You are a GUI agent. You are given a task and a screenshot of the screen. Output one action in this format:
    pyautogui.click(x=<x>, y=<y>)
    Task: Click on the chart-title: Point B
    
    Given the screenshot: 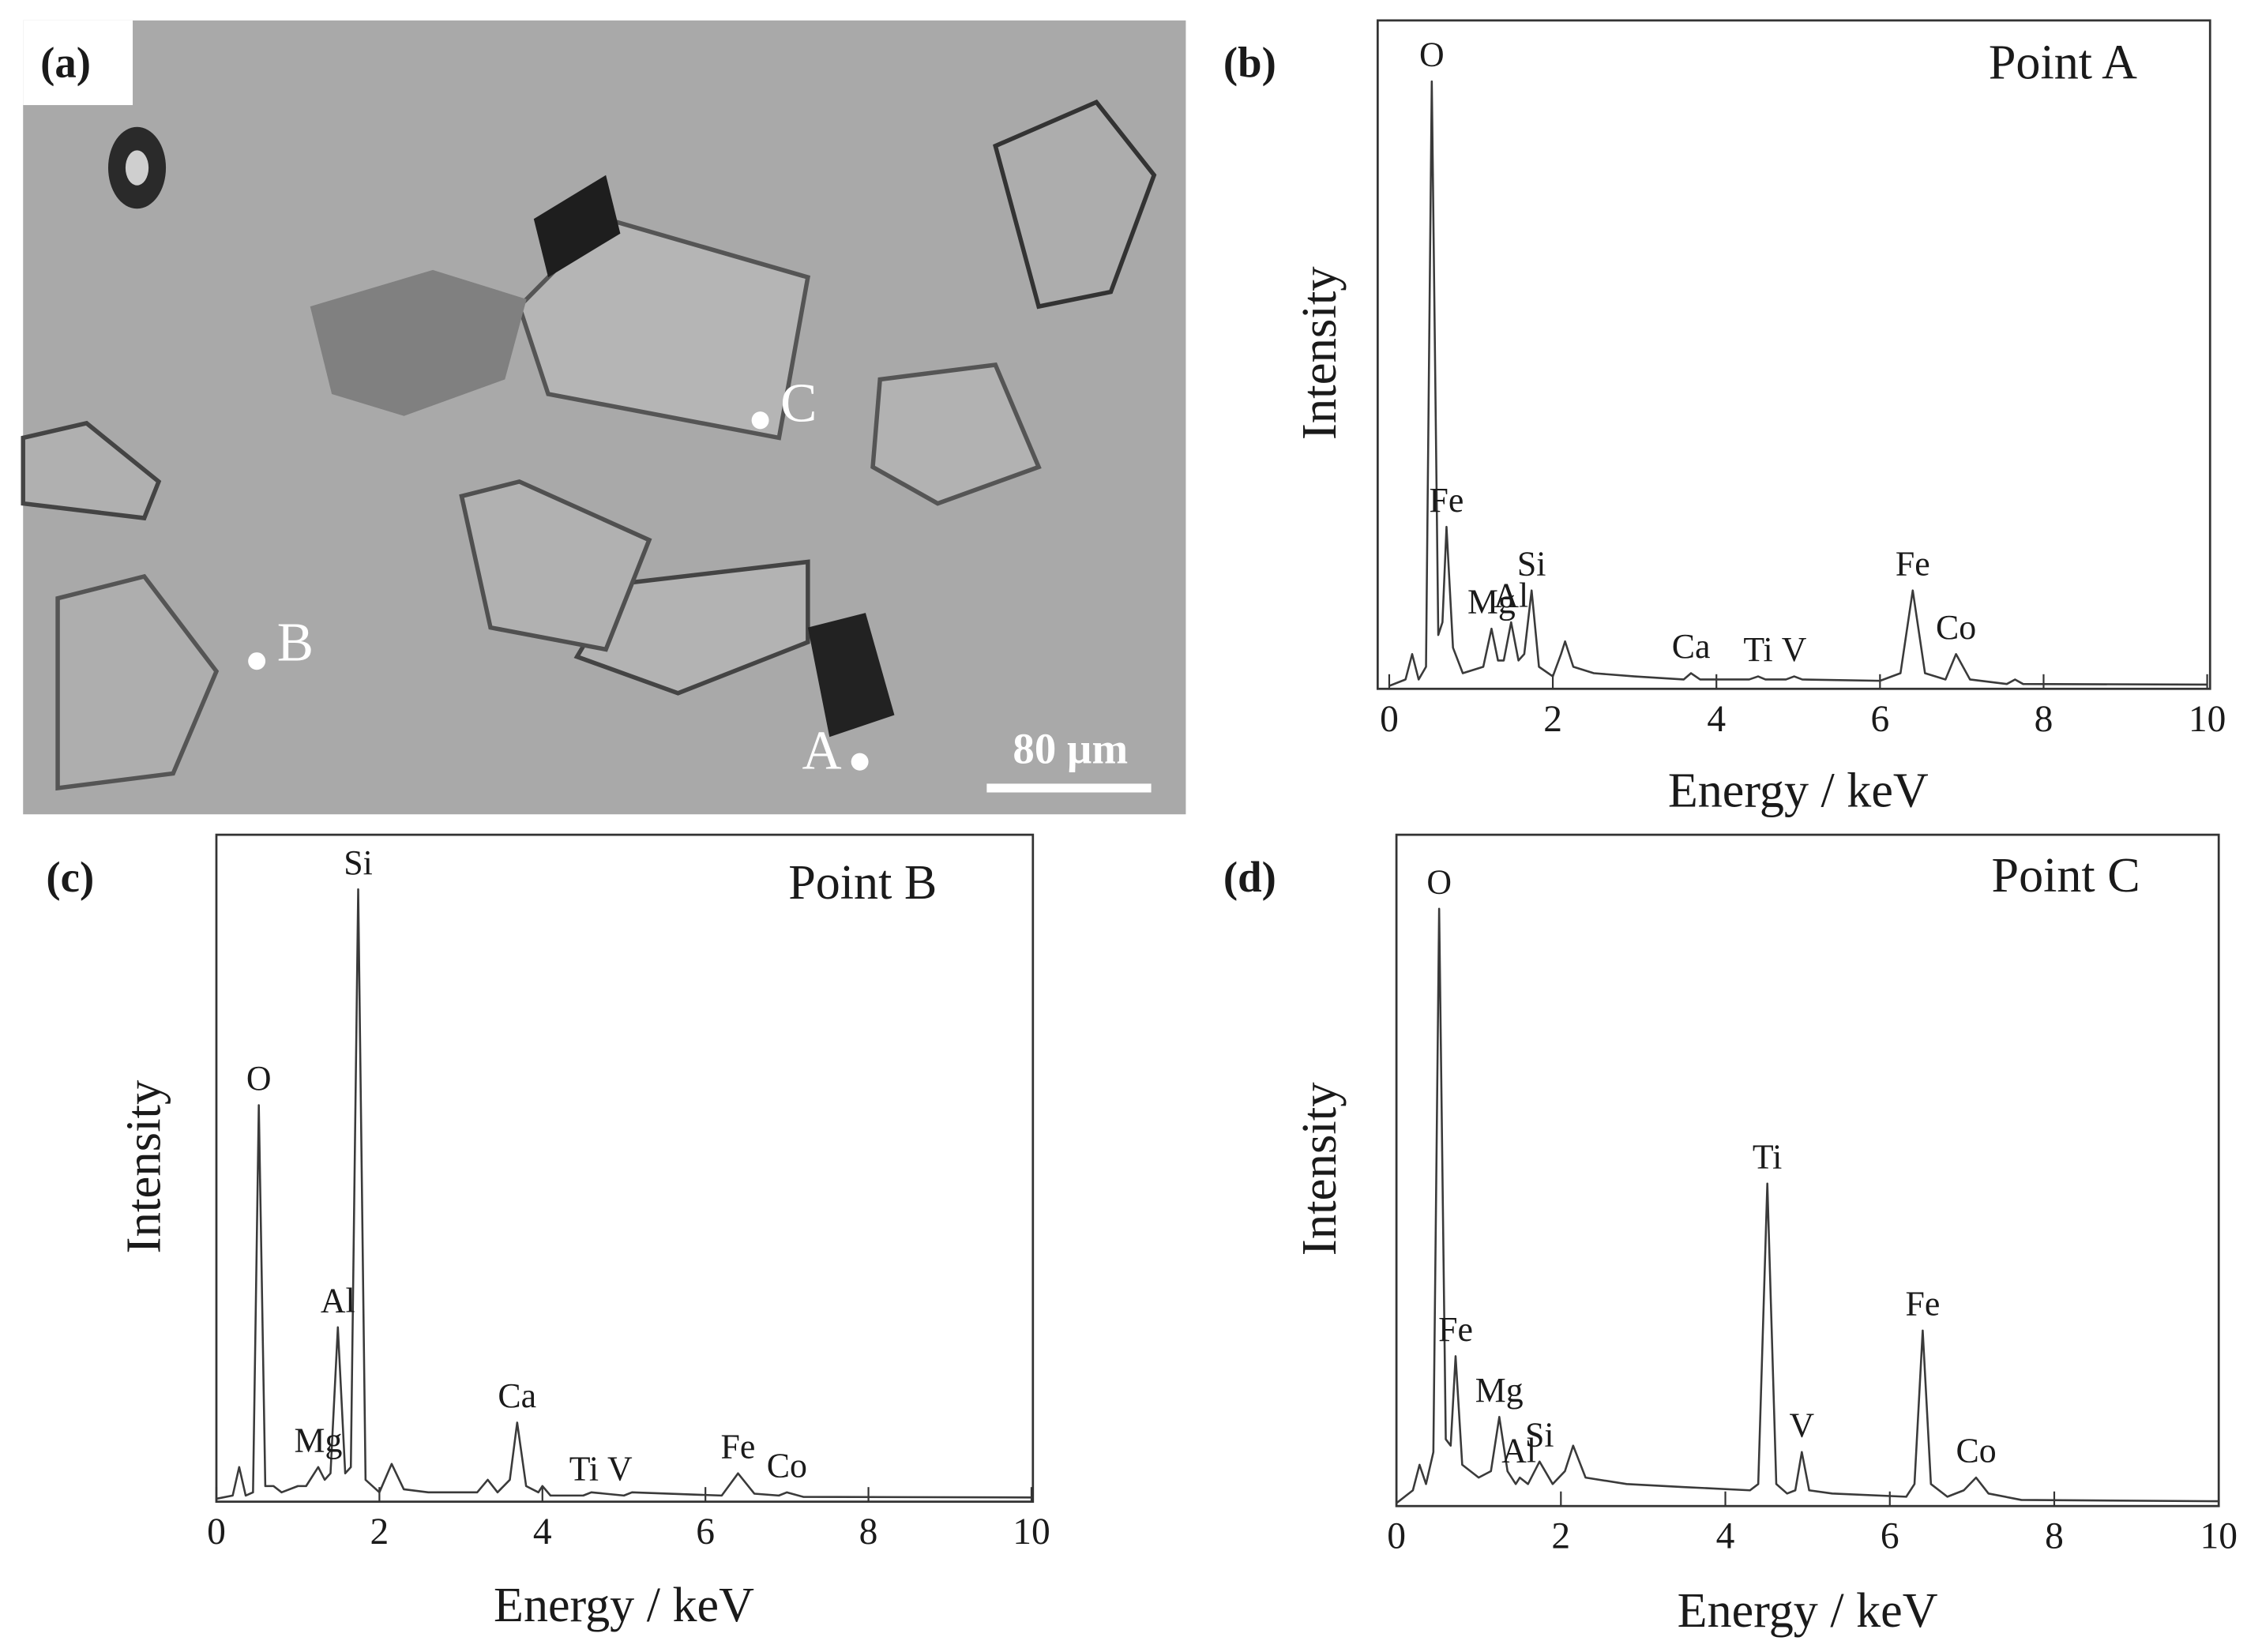 What is the action you would take?
    pyautogui.click(x=862, y=882)
    